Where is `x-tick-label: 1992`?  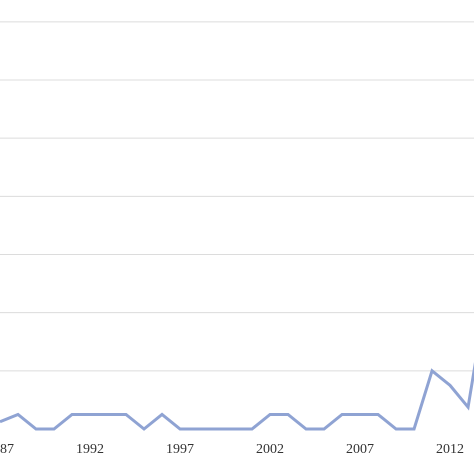 x-tick-label: 1992 is located at coordinates (90, 449).